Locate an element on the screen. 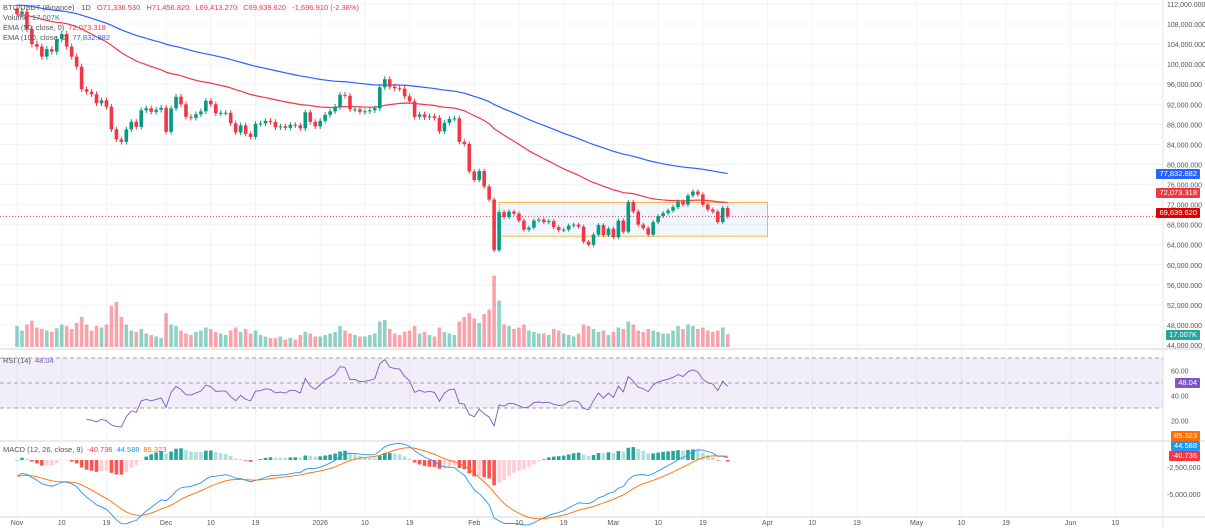  price-tick-label: 84,000.000 is located at coordinates (1184, 145).